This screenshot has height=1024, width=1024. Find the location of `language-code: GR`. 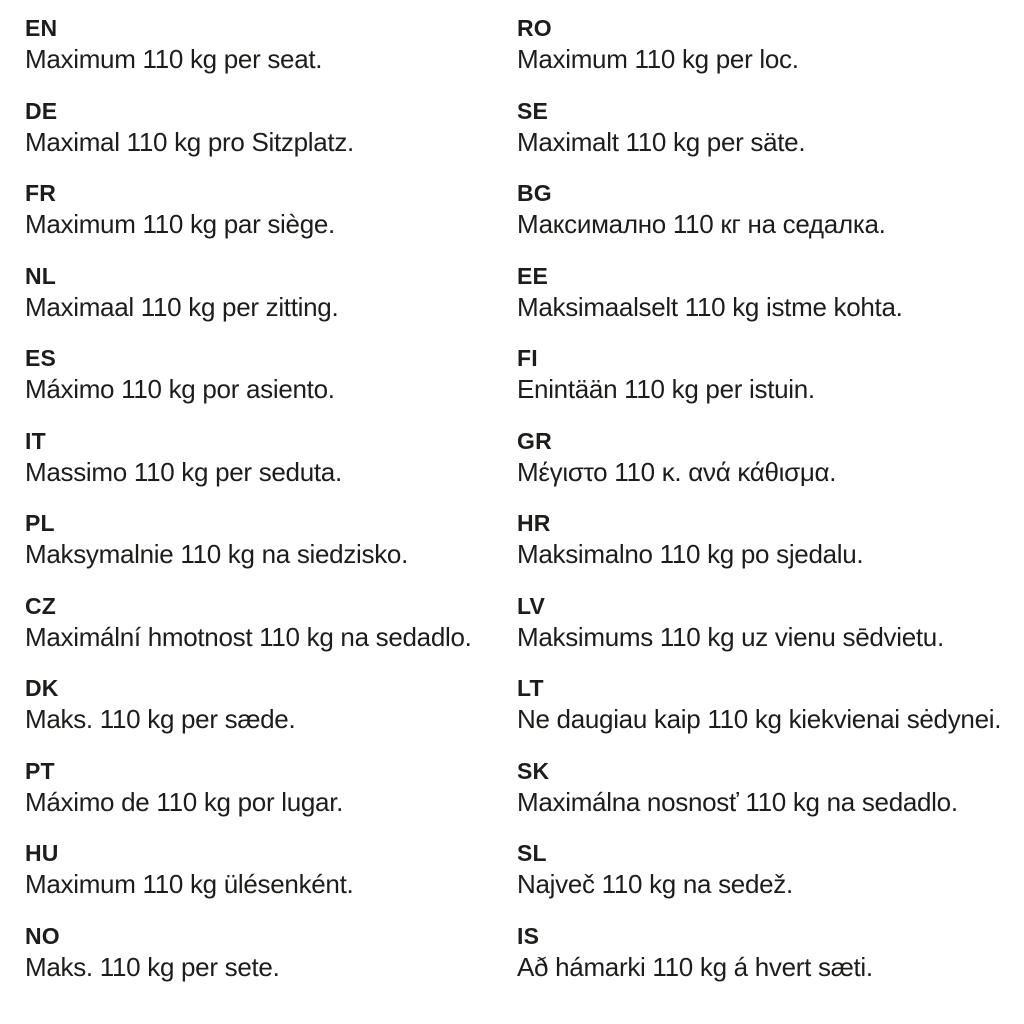

language-code: GR is located at coordinates (534, 440).